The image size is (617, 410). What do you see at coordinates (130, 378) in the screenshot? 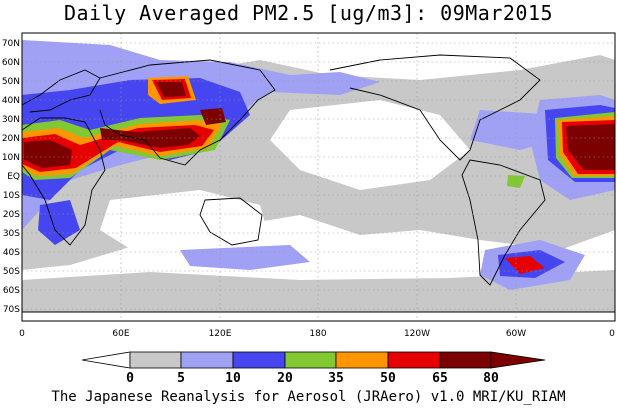
I see `colorbar-tick: 0` at bounding box center [130, 378].